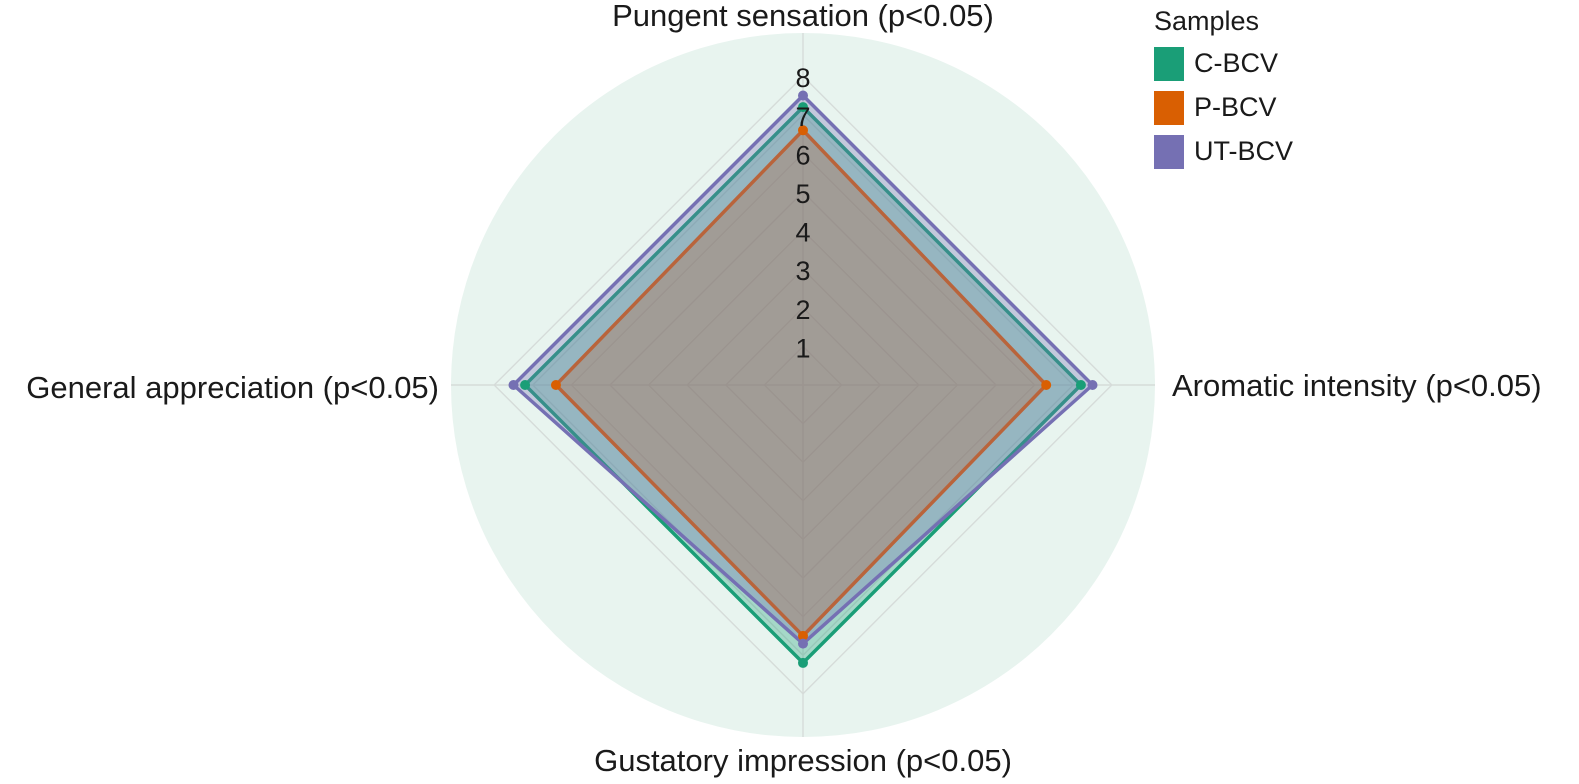  What do you see at coordinates (1169, 107) in the screenshot?
I see `legend-swatch-p-bcv` at bounding box center [1169, 107].